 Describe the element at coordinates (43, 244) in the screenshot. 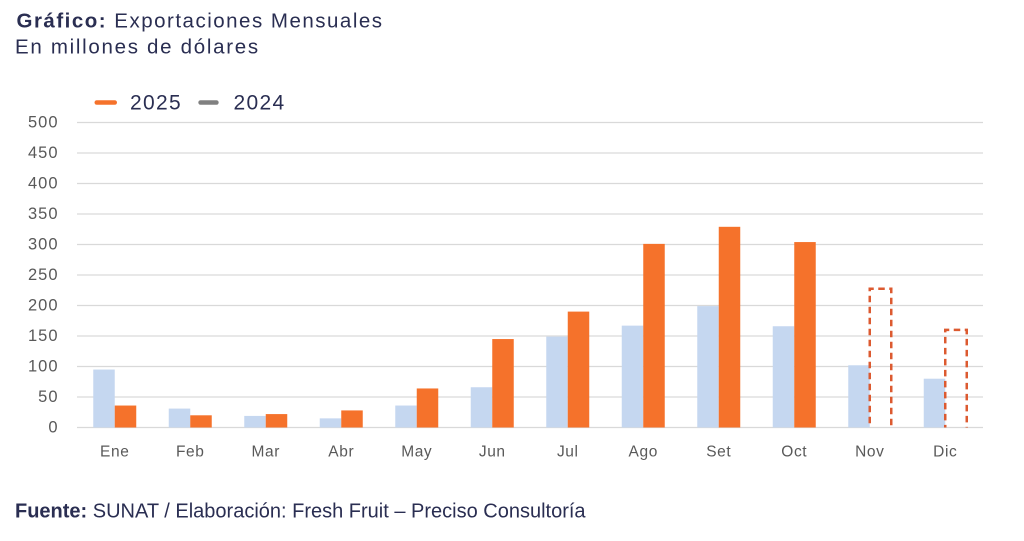

I see `svg-text: 300` at that location.